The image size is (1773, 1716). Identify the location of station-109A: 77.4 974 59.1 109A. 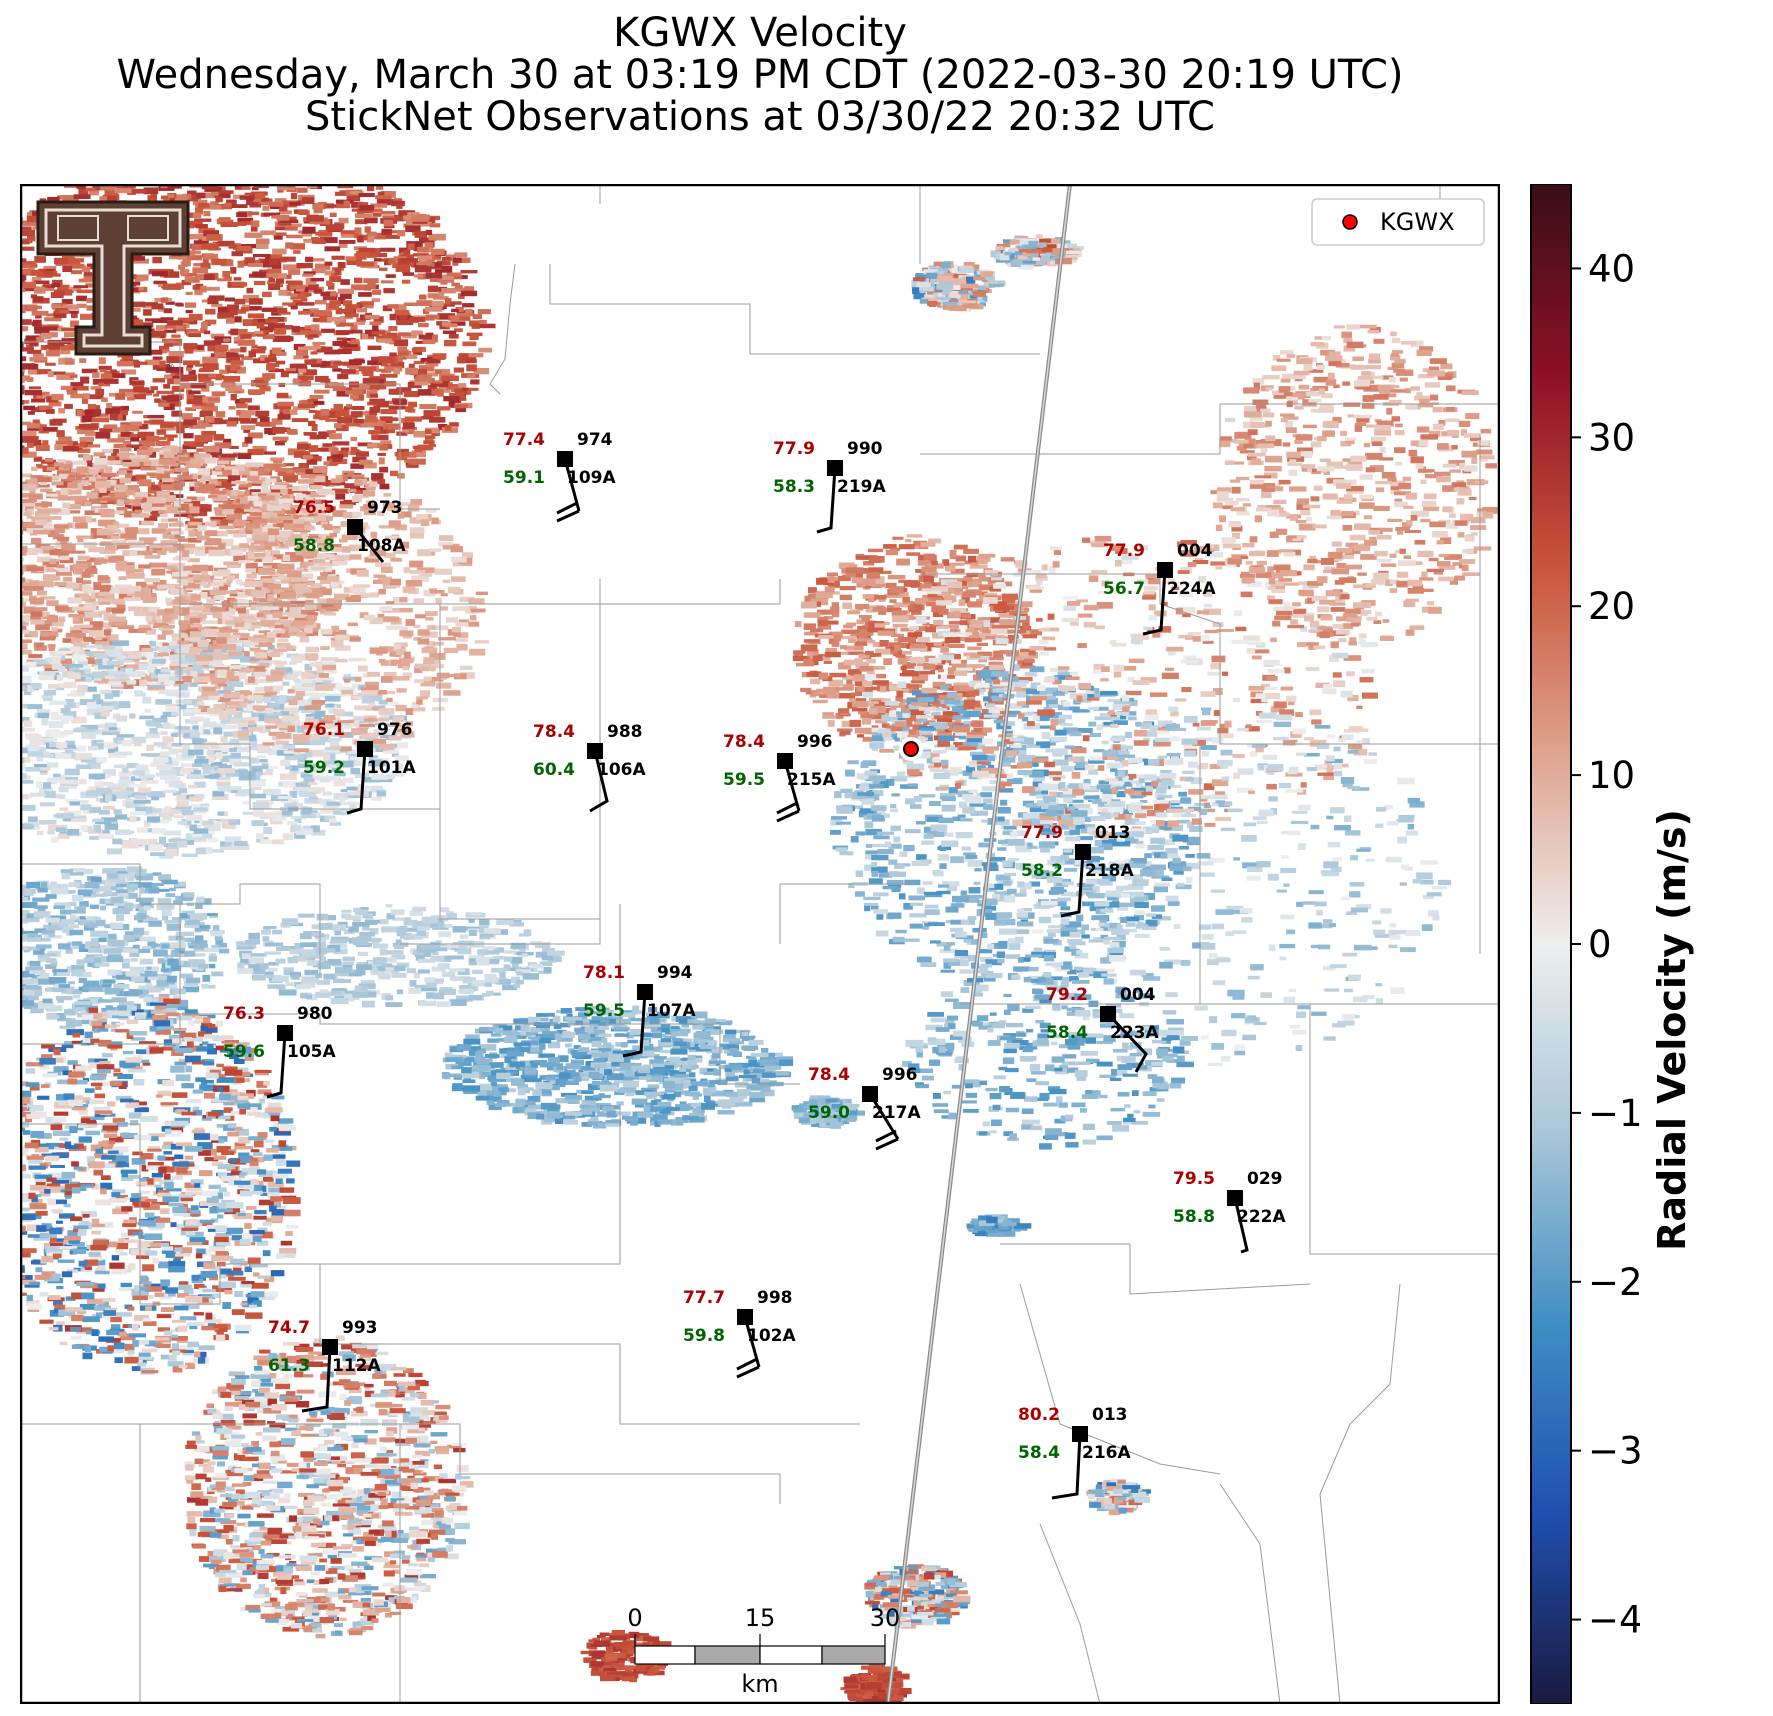
(559, 476).